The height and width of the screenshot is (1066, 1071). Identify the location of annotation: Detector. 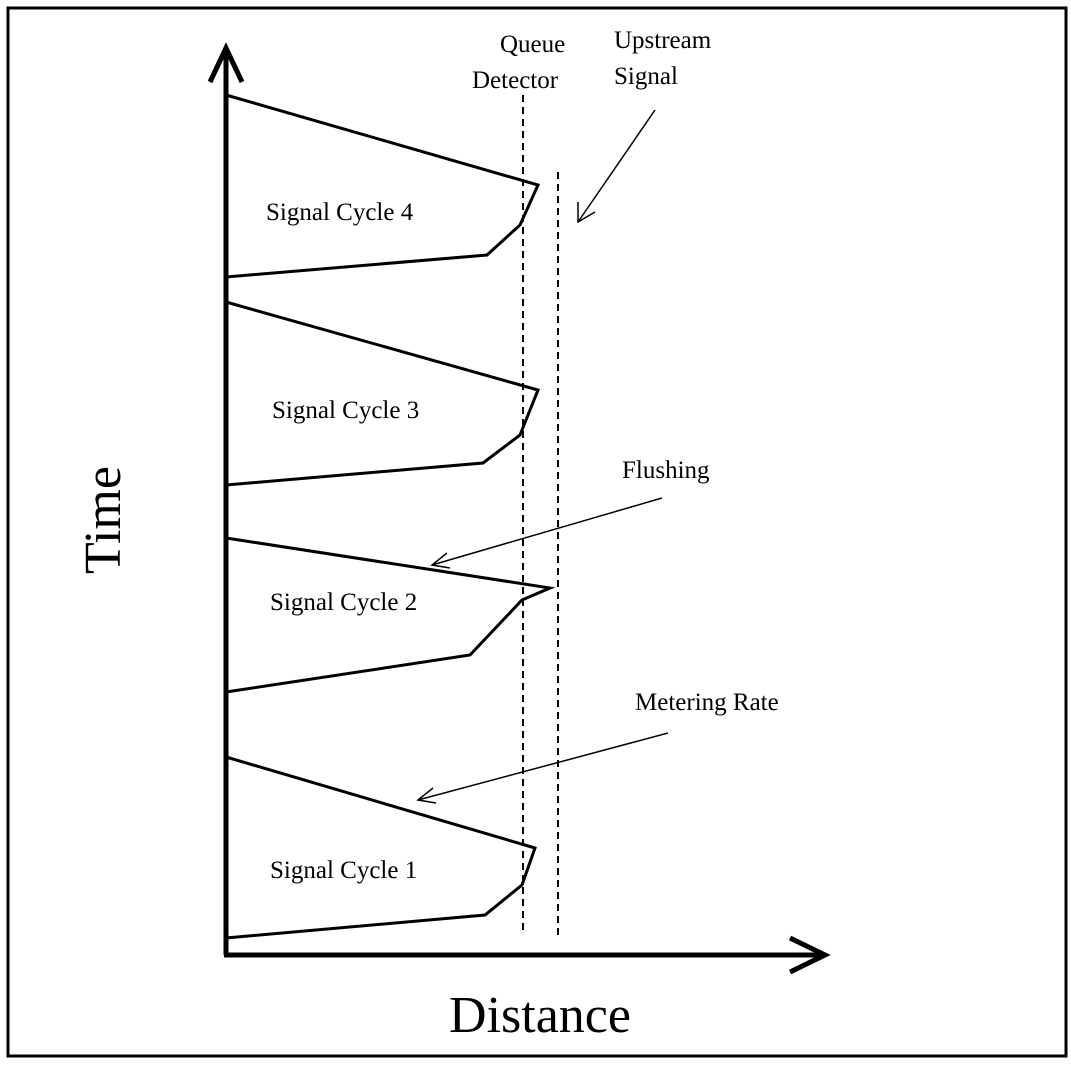
(515, 80).